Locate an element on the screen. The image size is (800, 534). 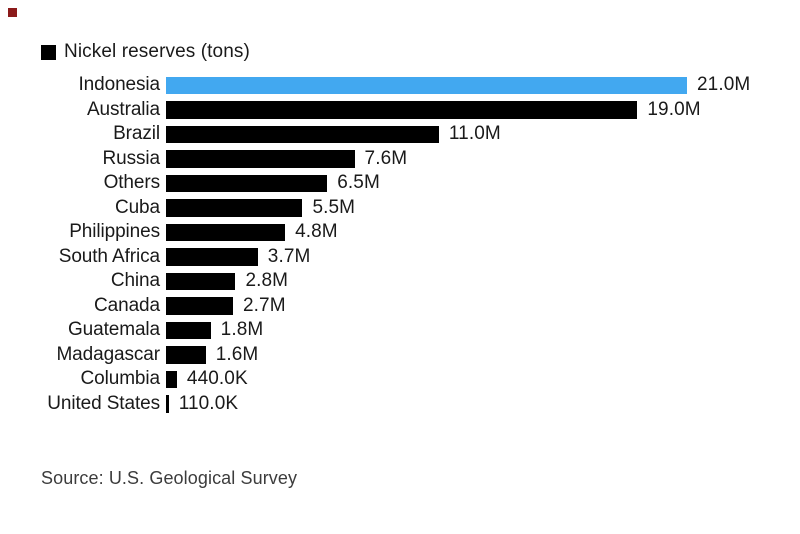
value-label: 440.0K is located at coordinates (217, 379).